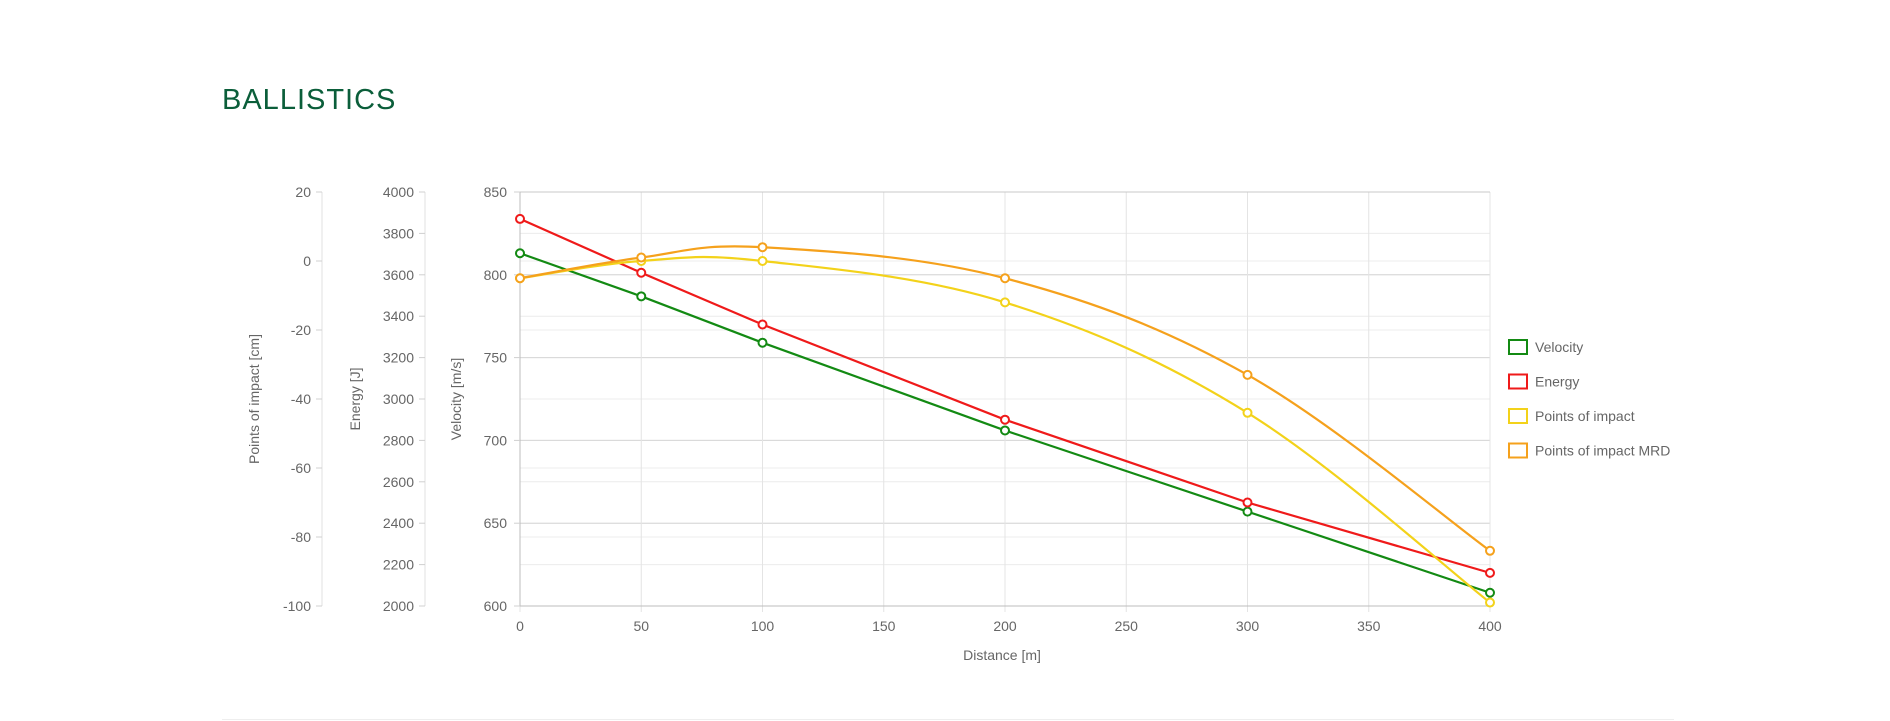 This screenshot has height=721, width=1890. Describe the element at coordinates (398, 233) in the screenshot. I see `energy-tick-label: 3800` at that location.